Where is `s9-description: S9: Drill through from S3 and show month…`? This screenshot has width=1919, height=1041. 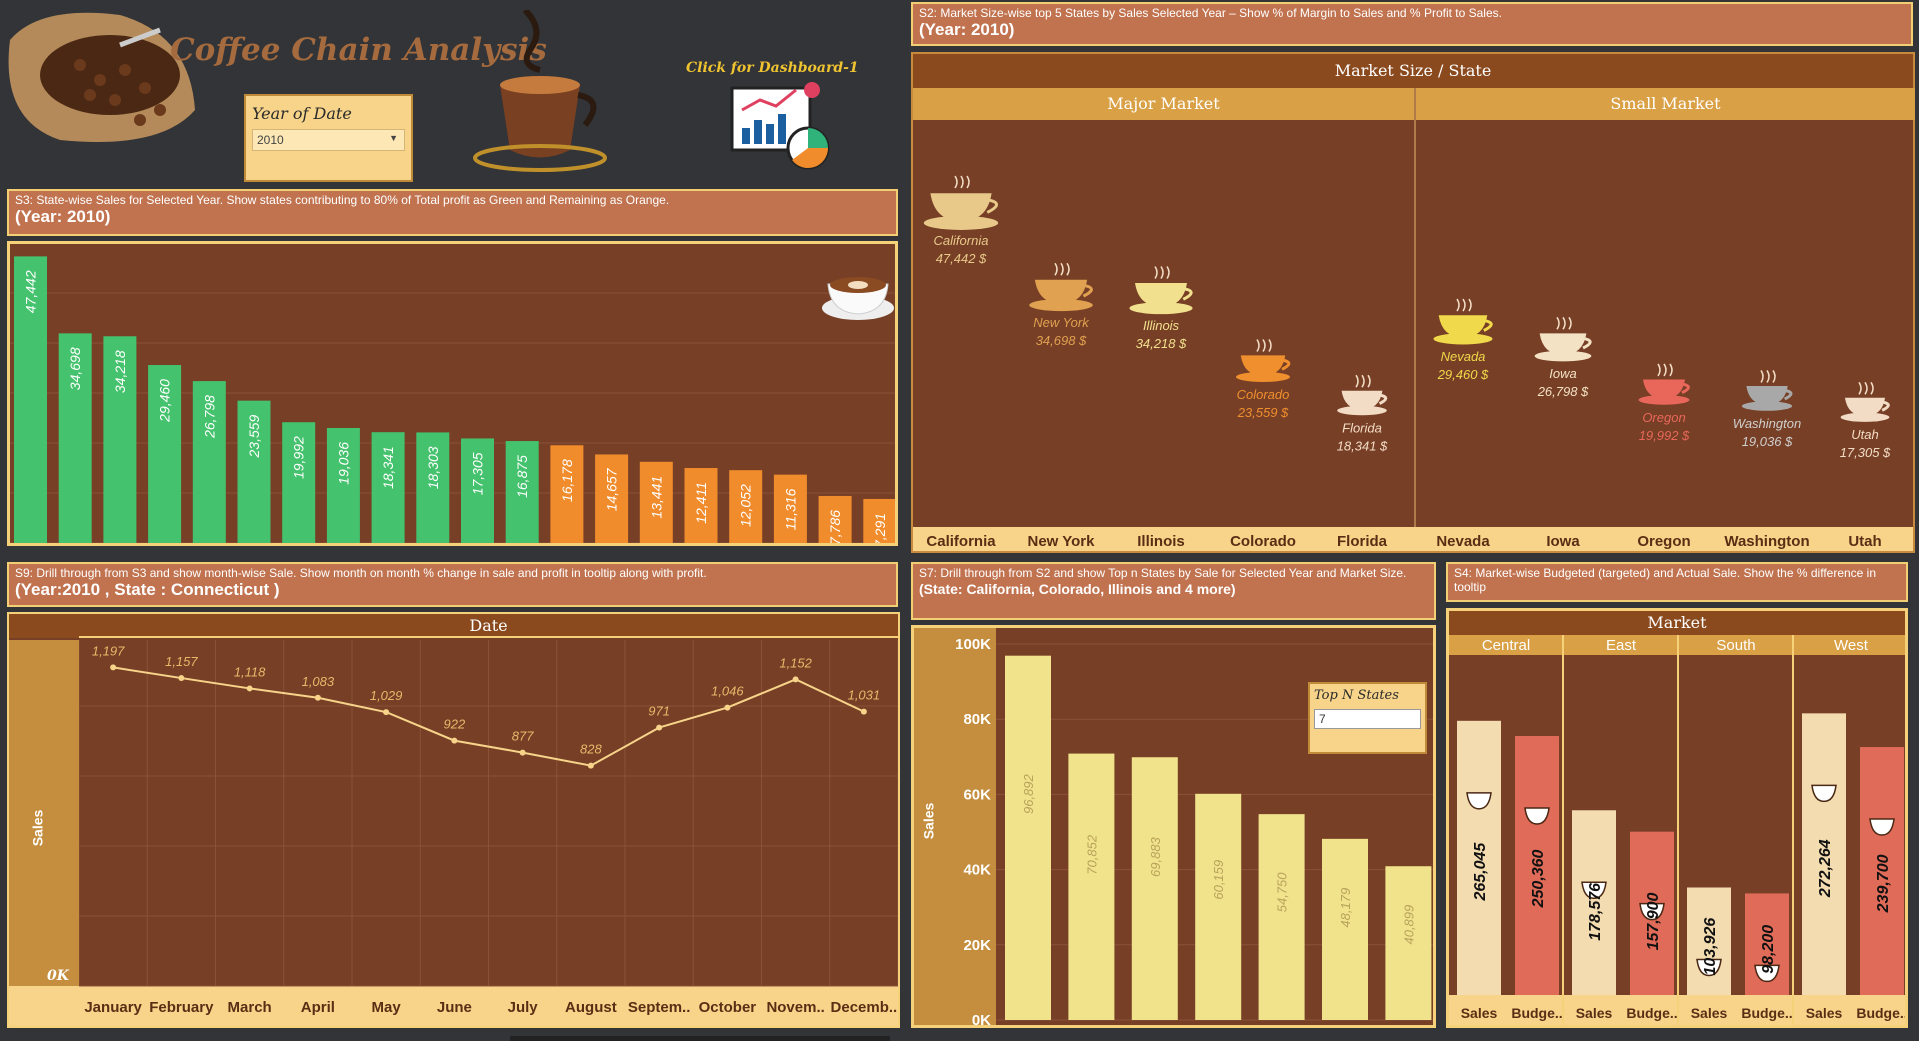 s9-description: S9: Drill through from S3 and show month… is located at coordinates (361, 573).